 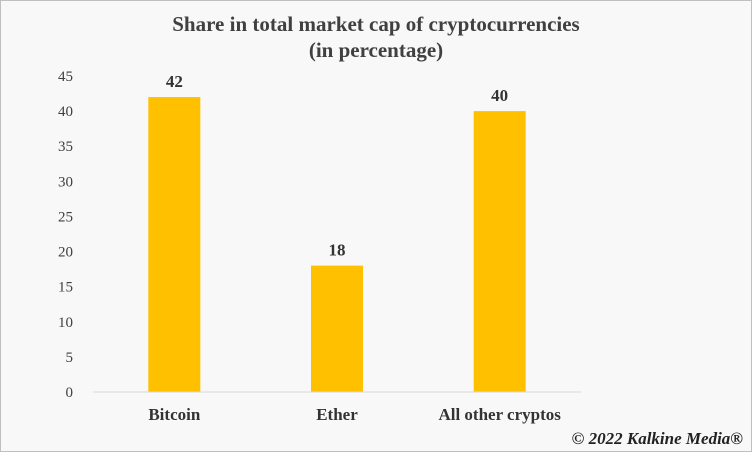 What do you see at coordinates (65, 235) in the screenshot?
I see `y-axis-ticks: 0 5 10 15 20 25 30 35 40 45` at bounding box center [65, 235].